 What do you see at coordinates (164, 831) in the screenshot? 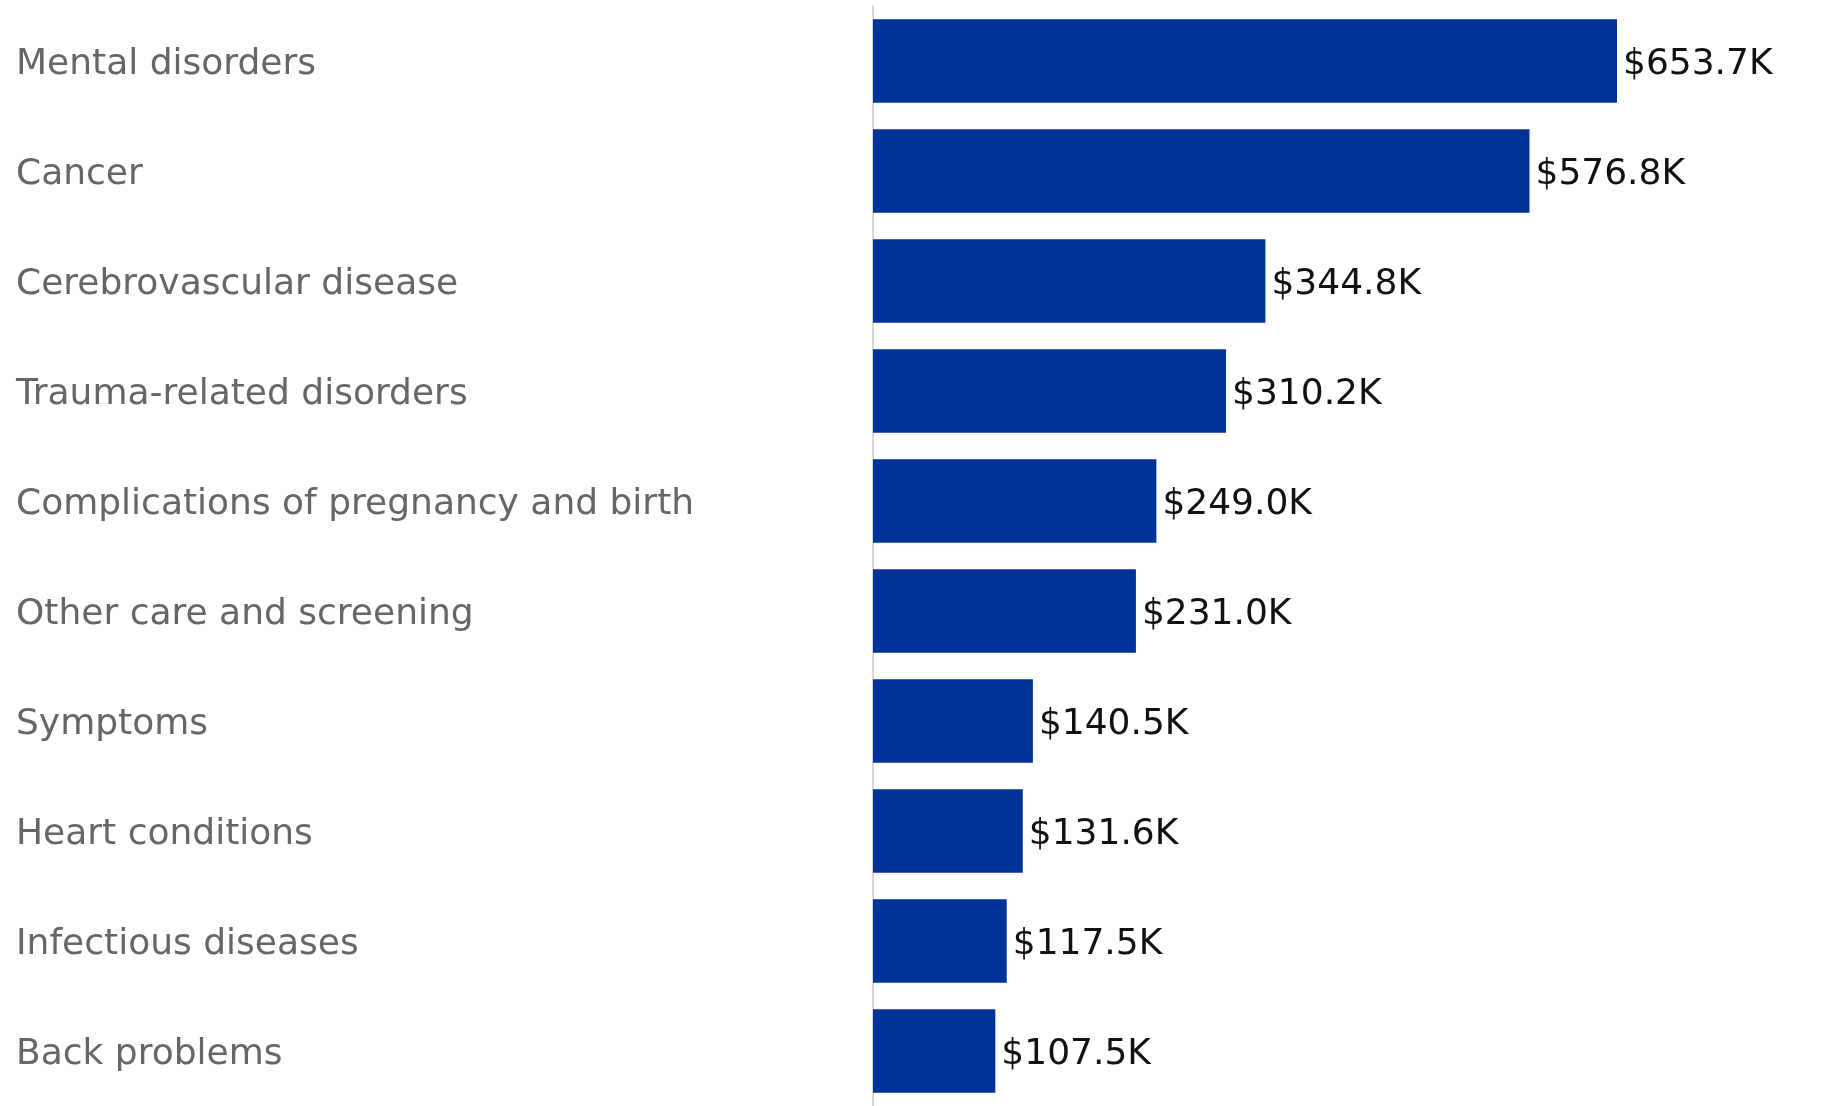
I see `y-tick-label: Heart conditions` at bounding box center [164, 831].